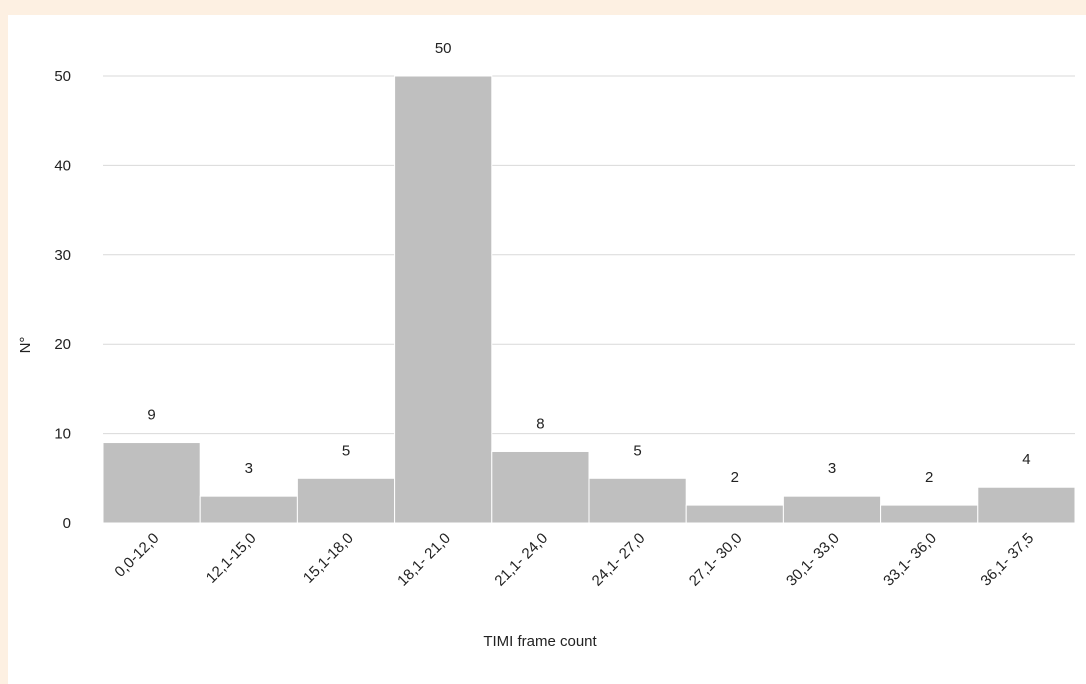 The width and height of the screenshot is (1086, 684). Describe the element at coordinates (1007, 560) in the screenshot. I see `x-tick-label: 36,1- 37,5` at that location.